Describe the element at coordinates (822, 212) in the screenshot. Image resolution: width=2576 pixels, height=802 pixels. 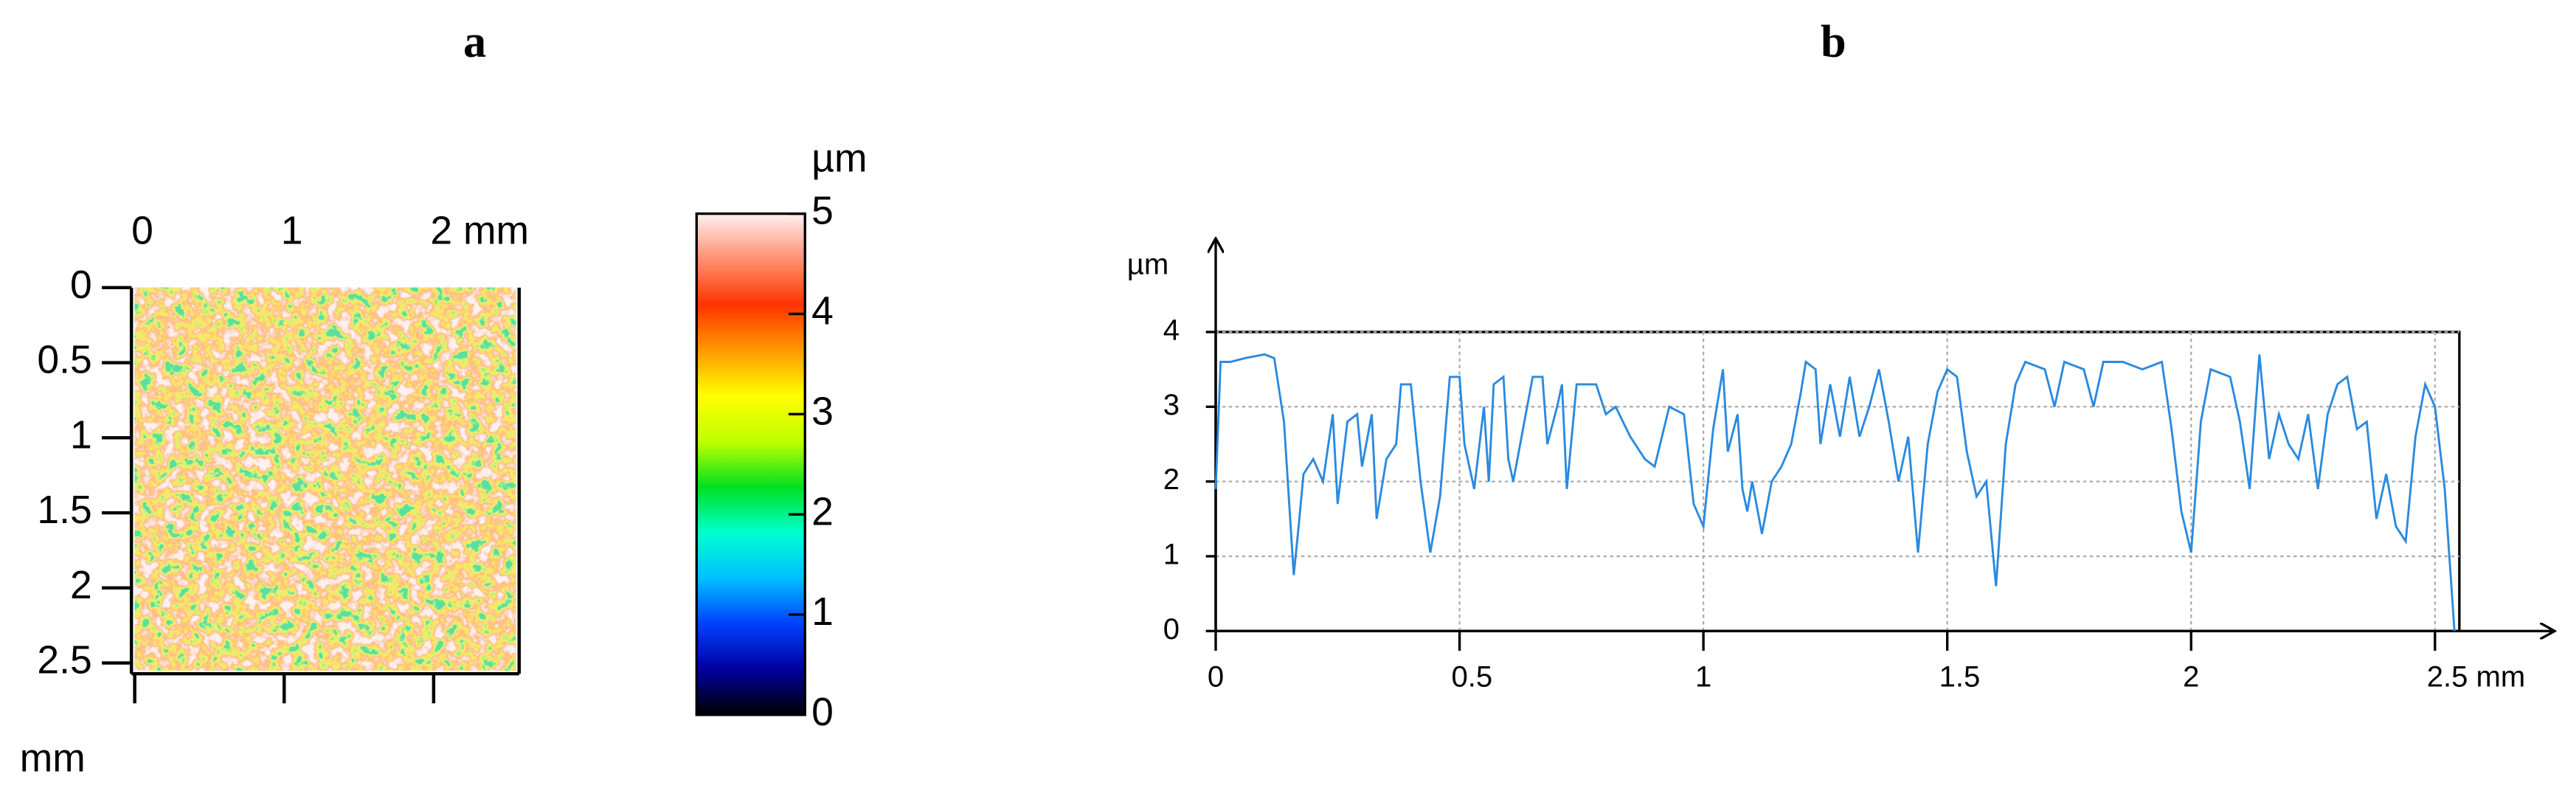
I see `colorbar-tick-label: 5` at that location.